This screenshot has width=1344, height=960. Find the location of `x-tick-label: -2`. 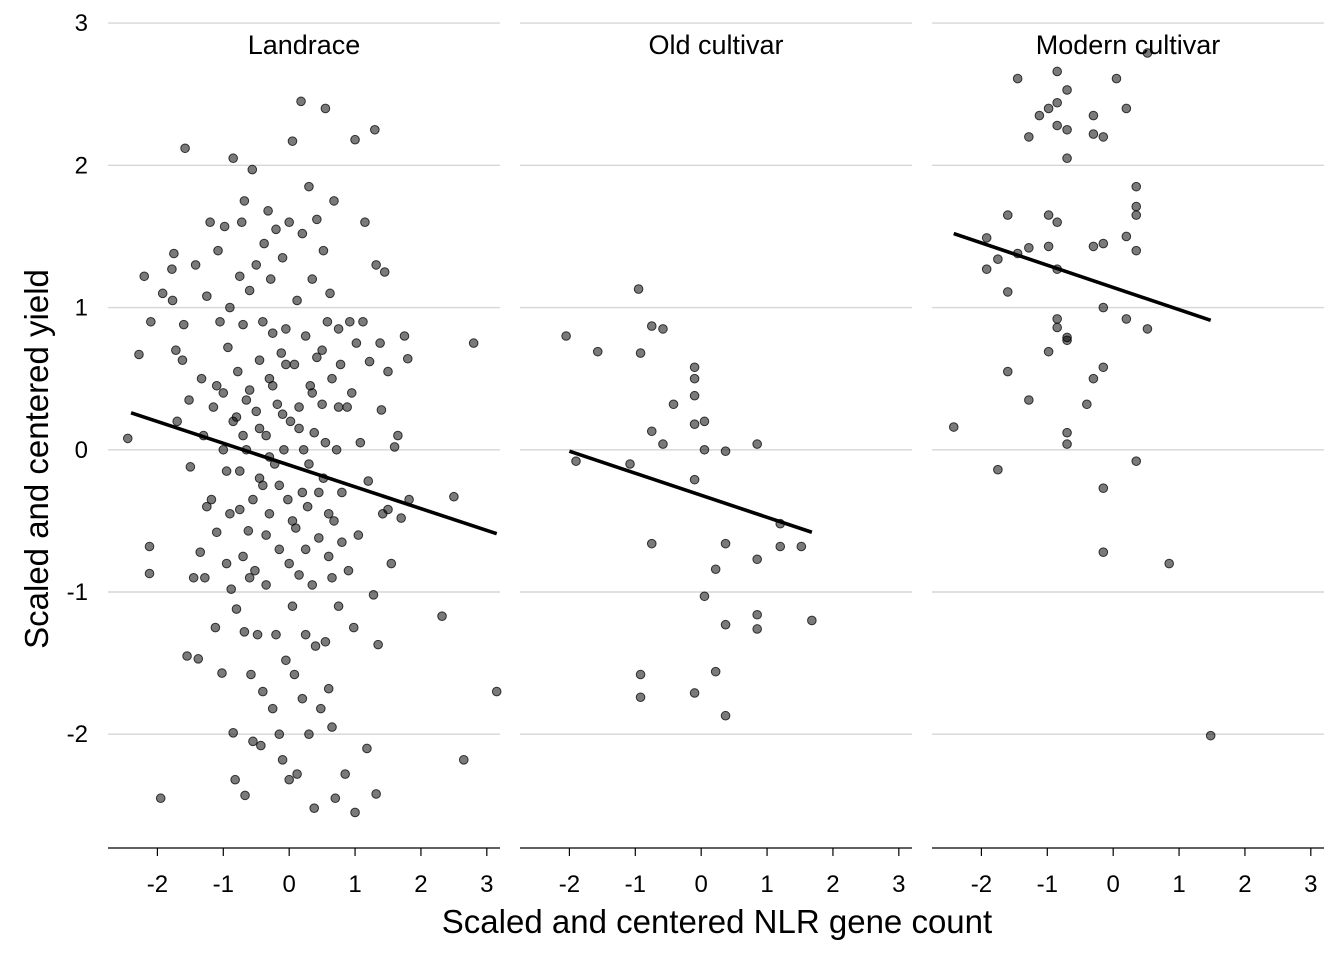

x-tick-label: -2 is located at coordinates (569, 884).